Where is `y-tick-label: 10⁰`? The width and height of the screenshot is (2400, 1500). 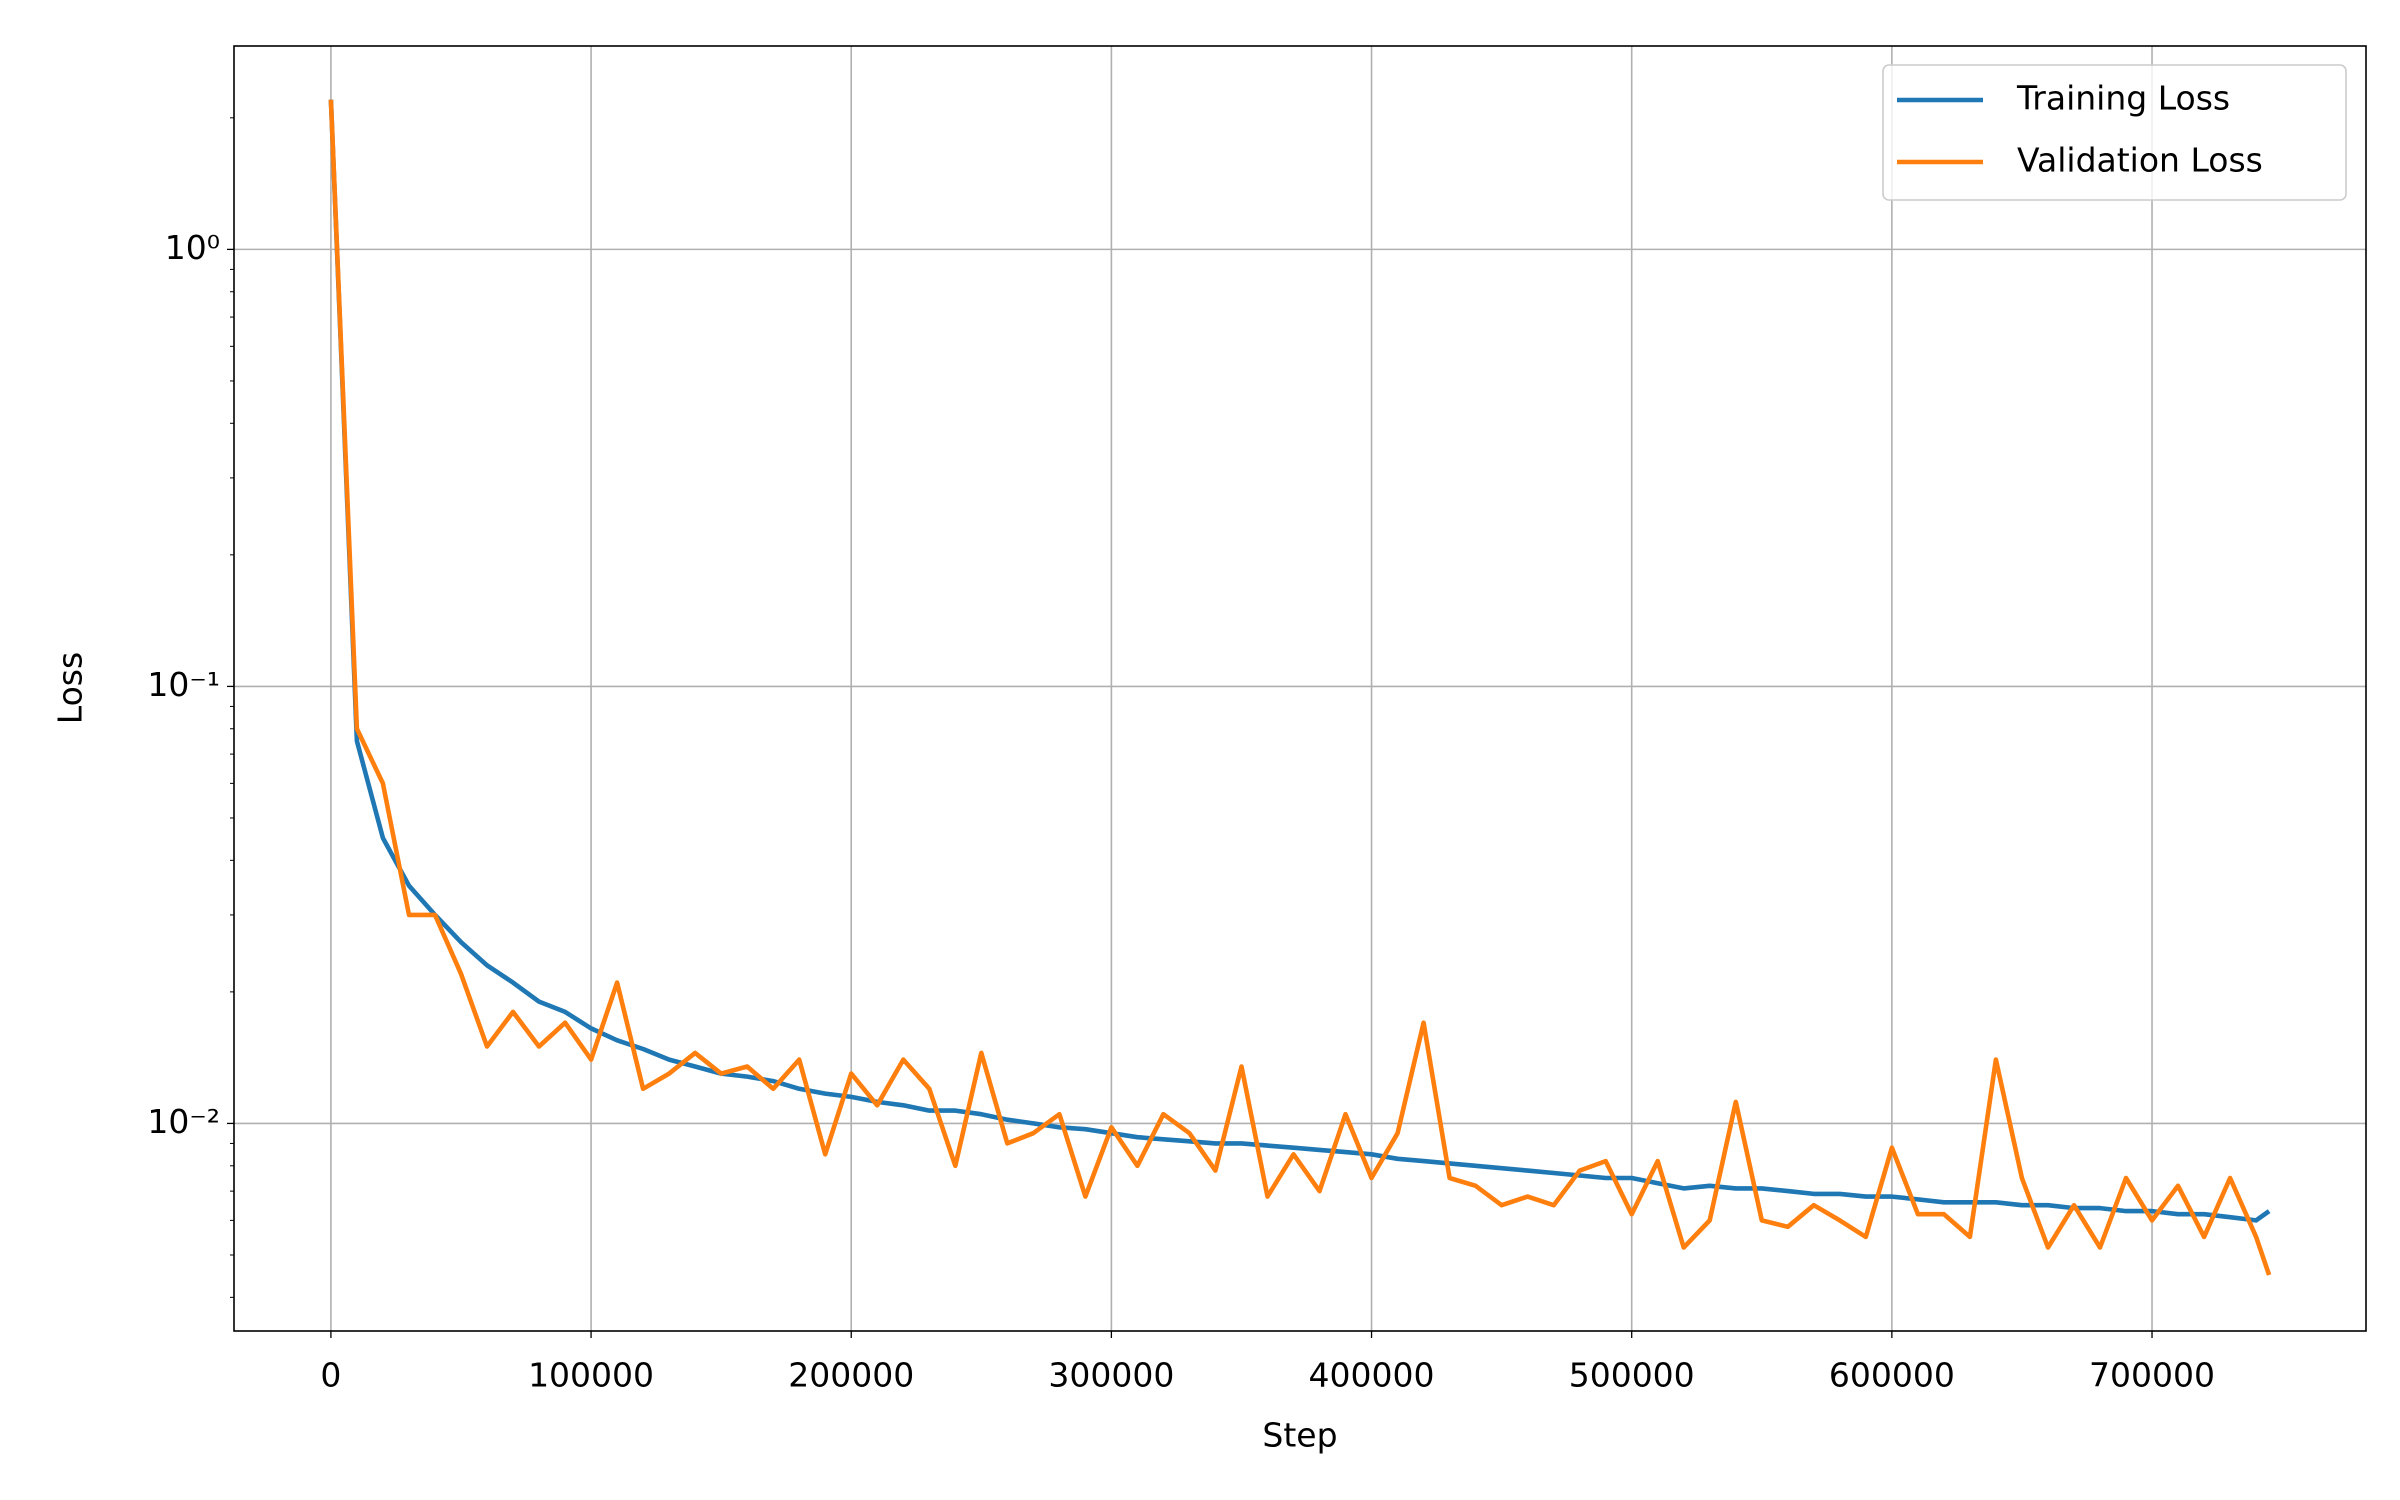
y-tick-label: 10⁰ is located at coordinates (192, 247).